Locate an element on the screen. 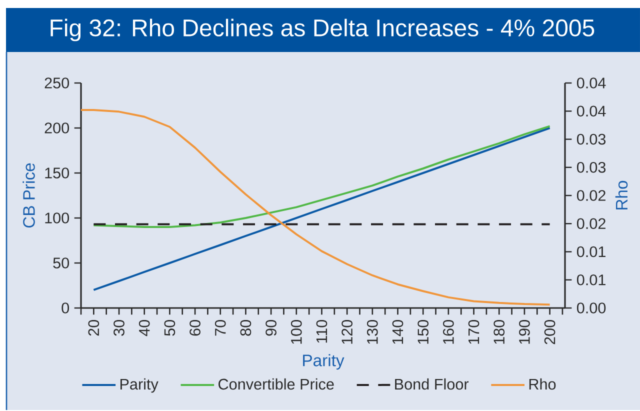 This screenshot has height=411, width=640. legend-label: Rho is located at coordinates (542, 384).